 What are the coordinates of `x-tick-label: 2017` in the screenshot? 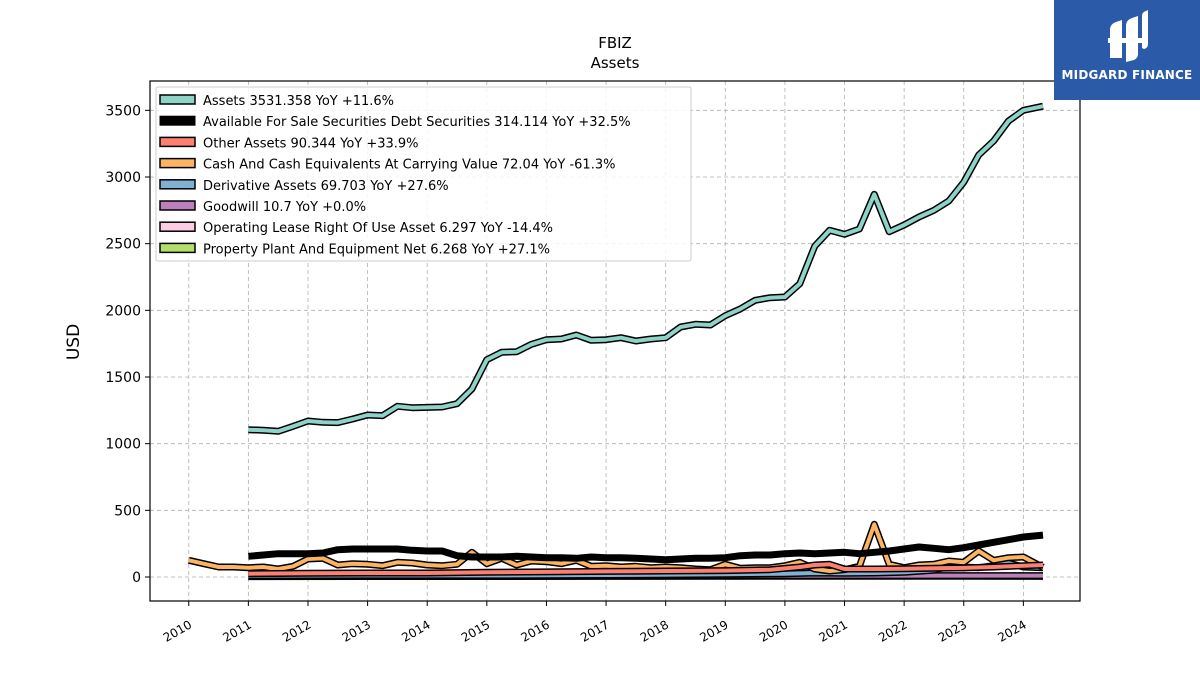 It's located at (594, 630).